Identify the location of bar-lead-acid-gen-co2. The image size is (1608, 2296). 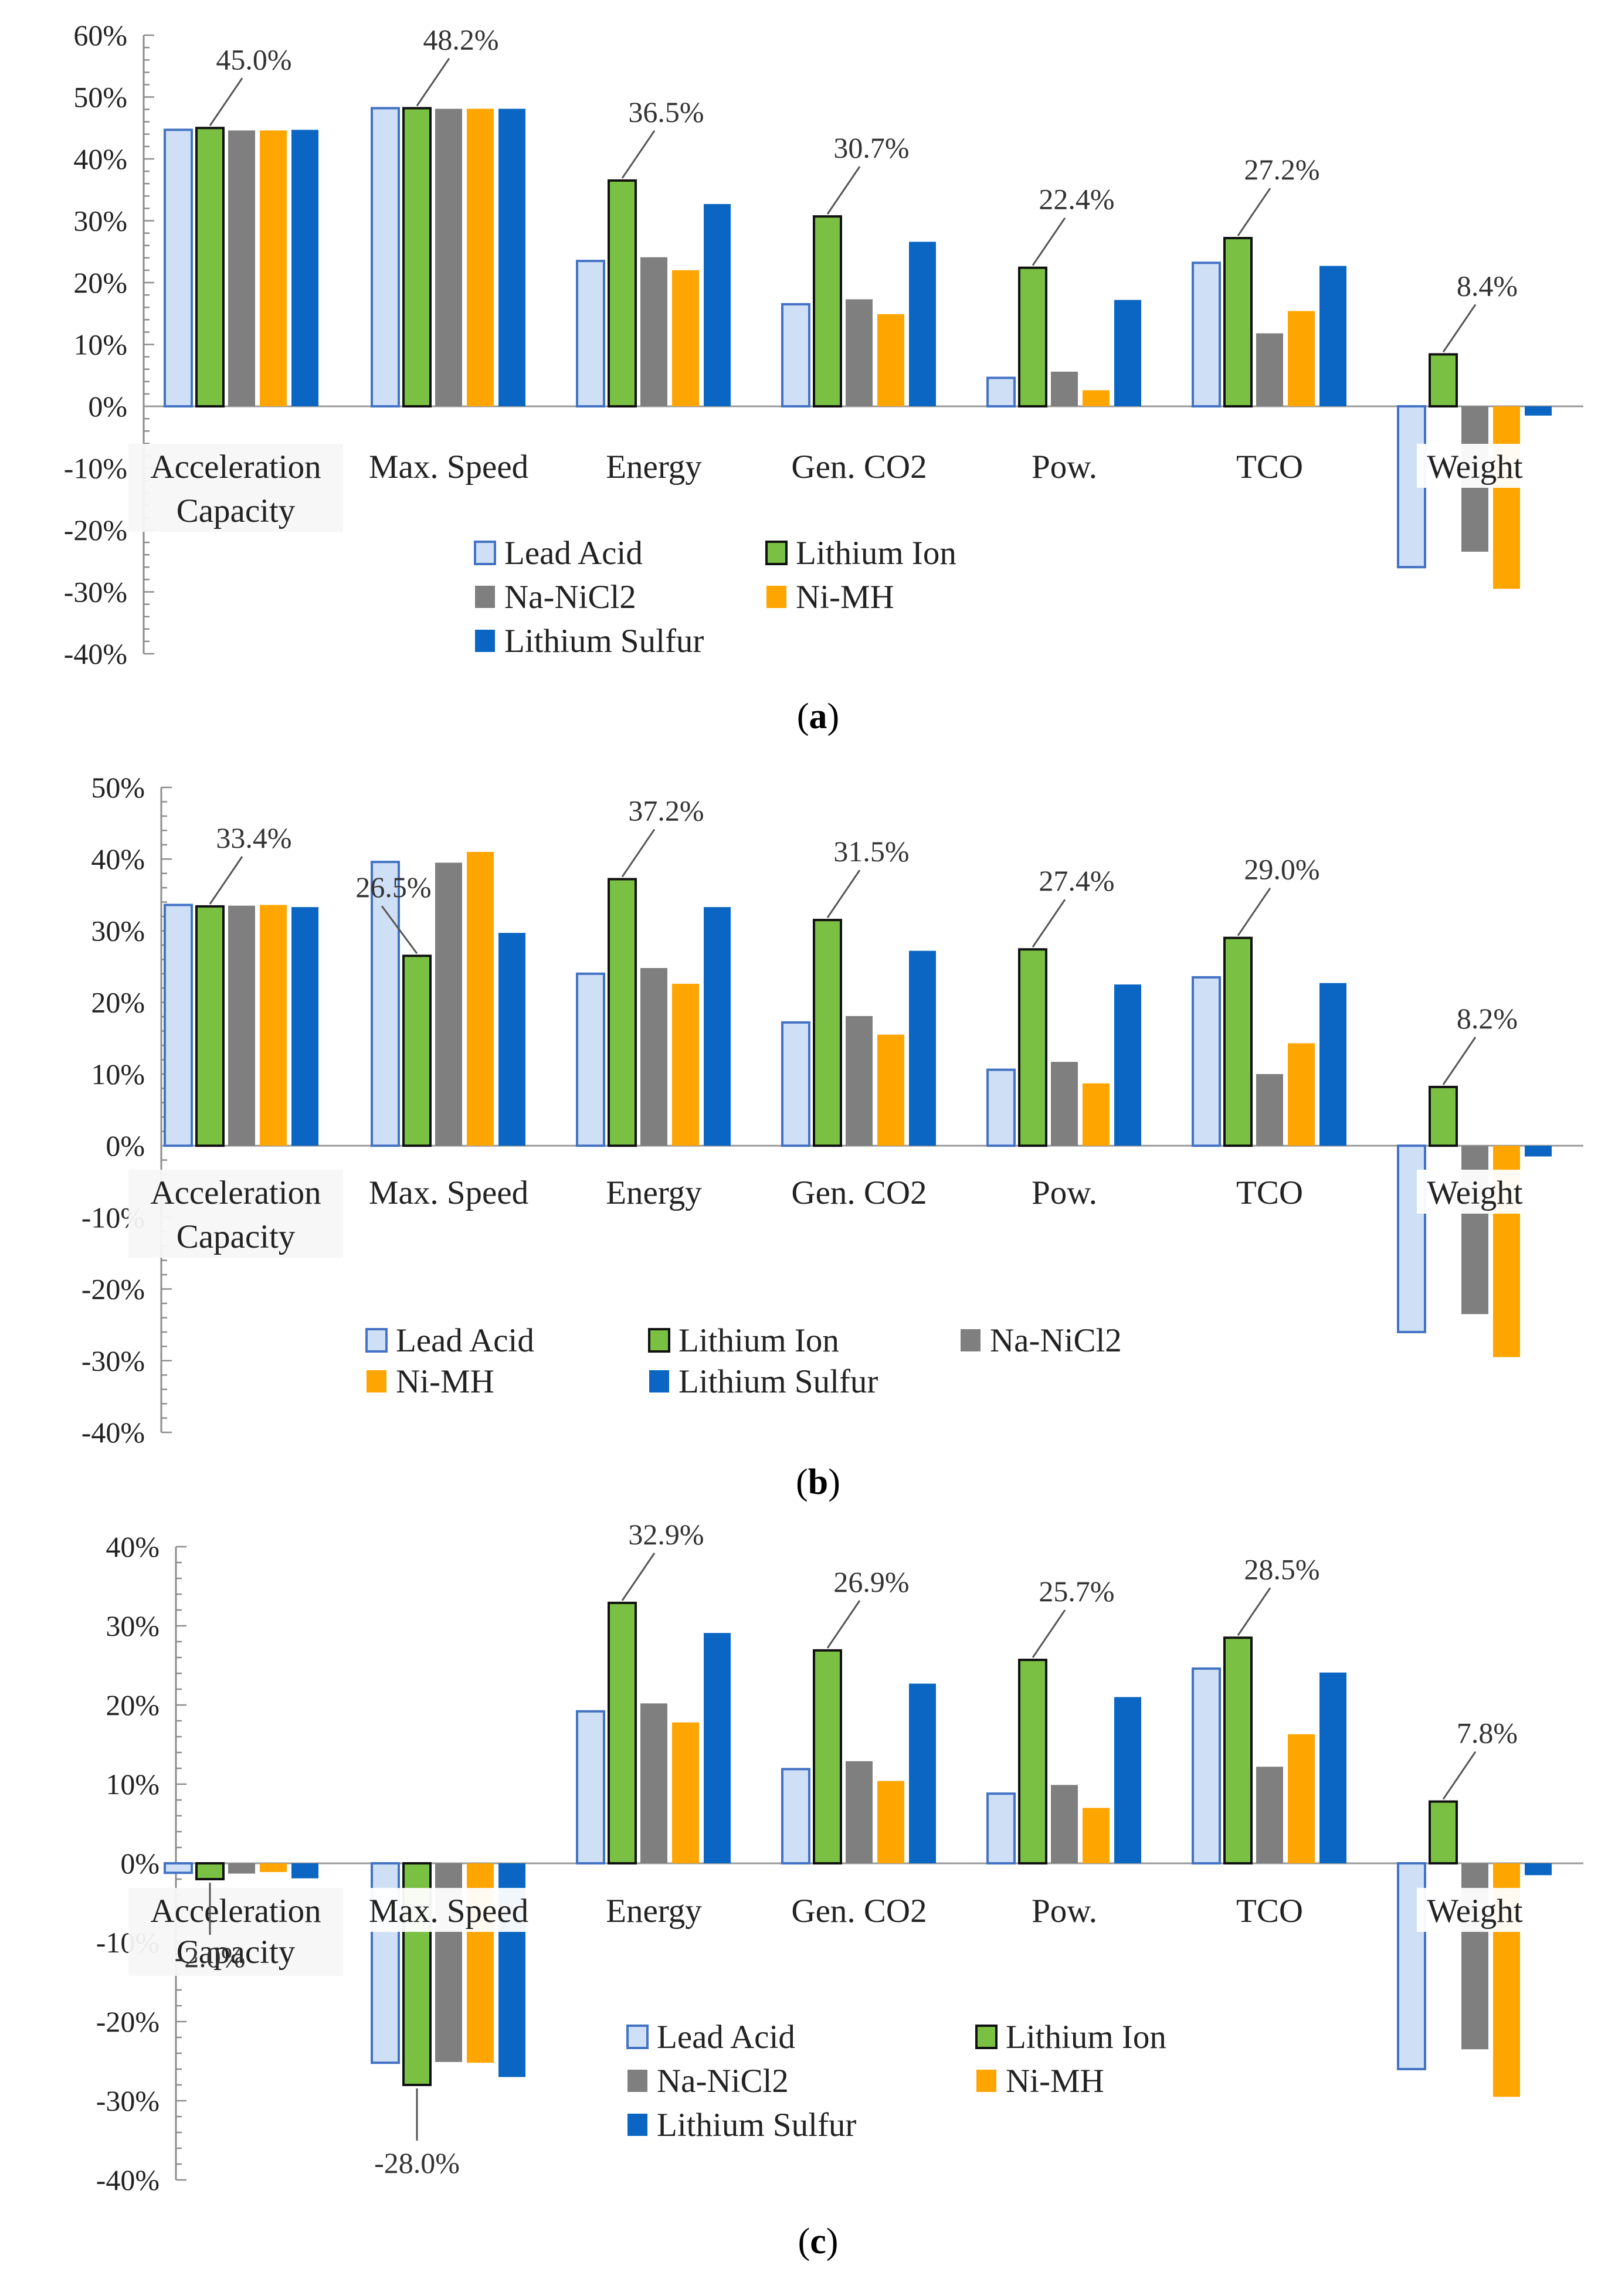
(795, 355).